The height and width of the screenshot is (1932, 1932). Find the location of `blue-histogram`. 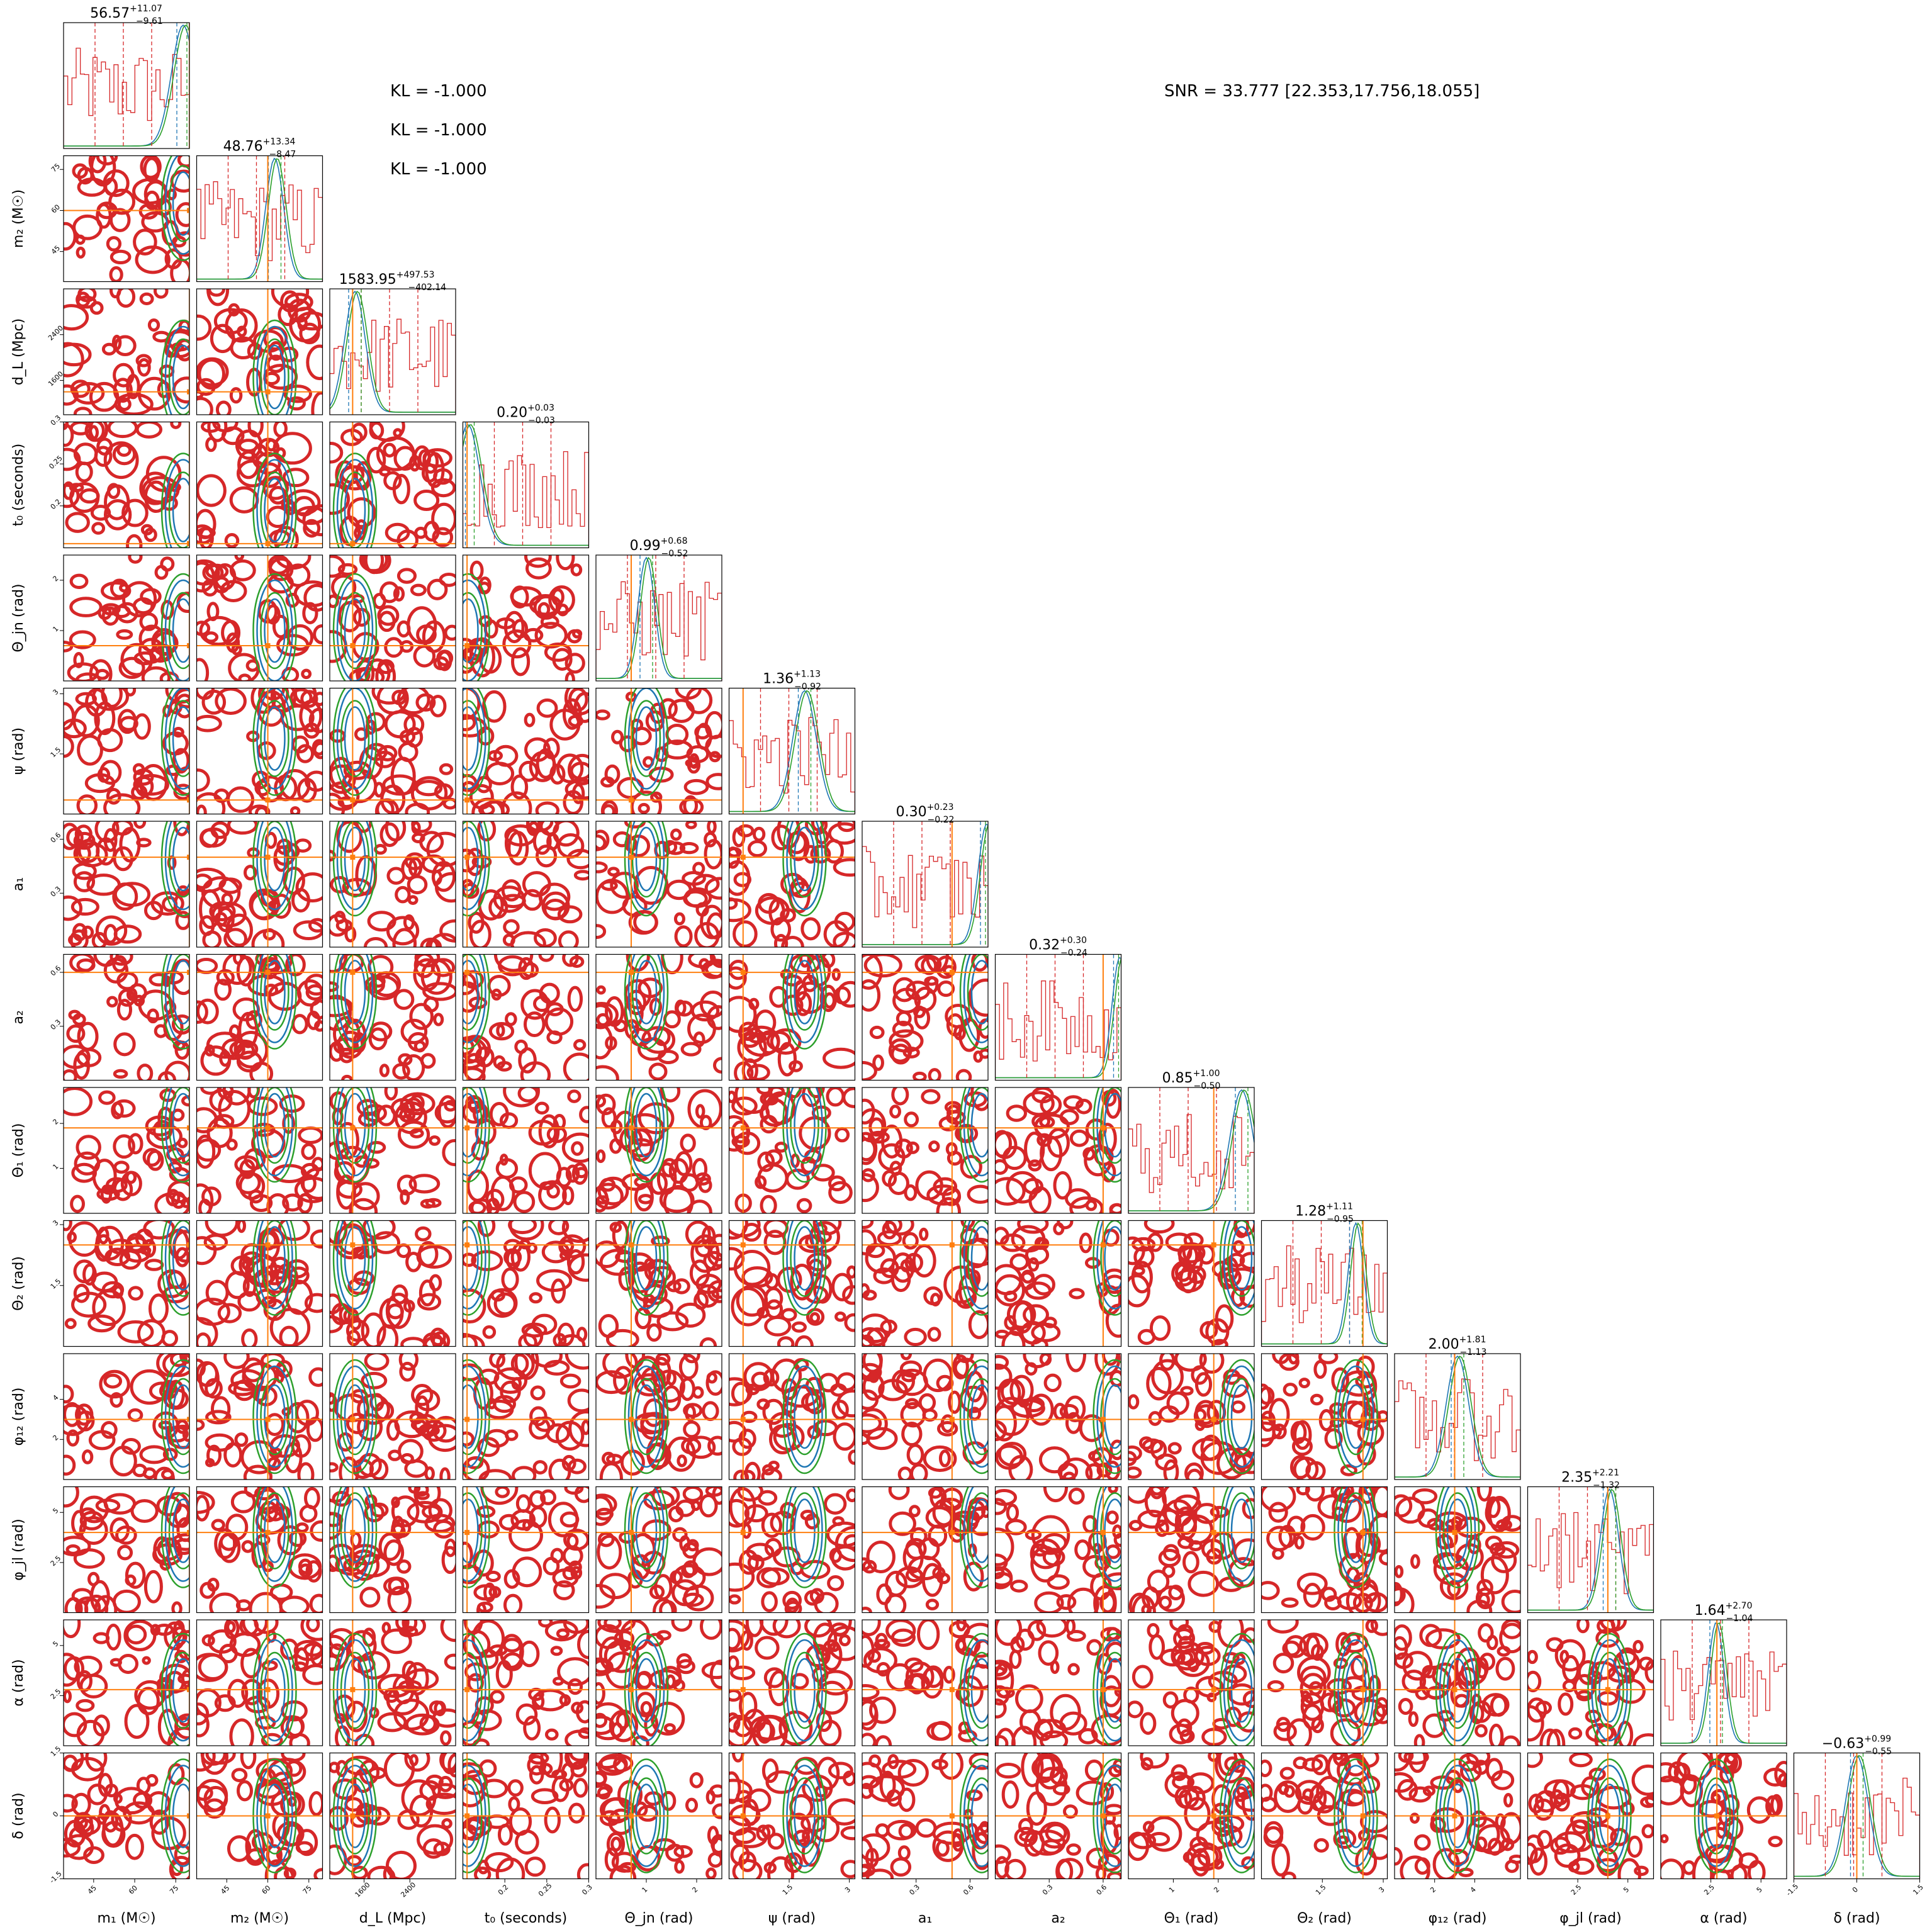

blue-histogram is located at coordinates (1058, 1018).